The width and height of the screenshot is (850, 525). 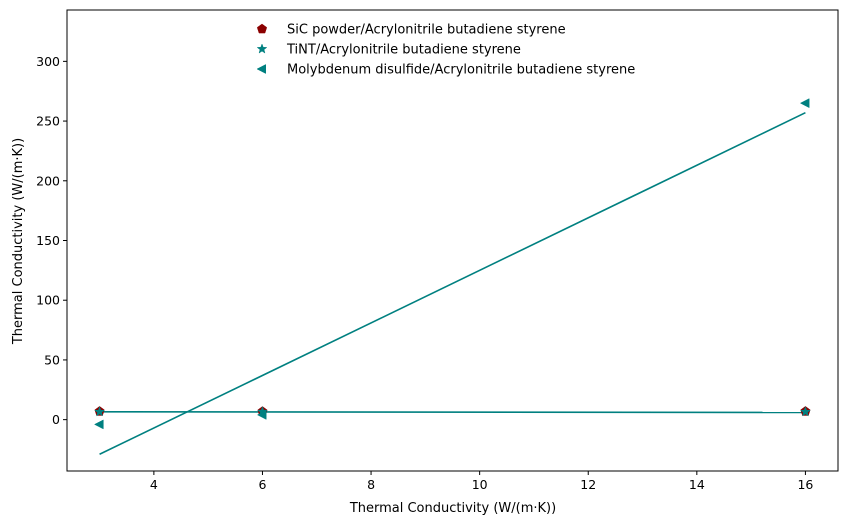 I want to click on y-axis-label: Thermal Conductivity (W/(m·K)), so click(x=18, y=241).